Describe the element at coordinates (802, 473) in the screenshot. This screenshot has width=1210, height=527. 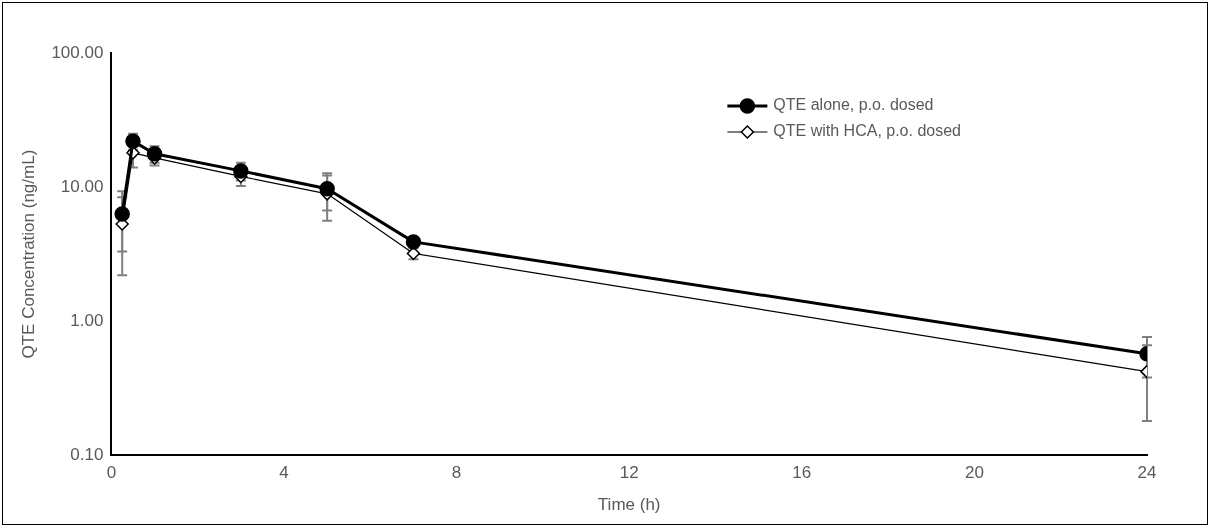
I see `x-tick-label: 16` at that location.